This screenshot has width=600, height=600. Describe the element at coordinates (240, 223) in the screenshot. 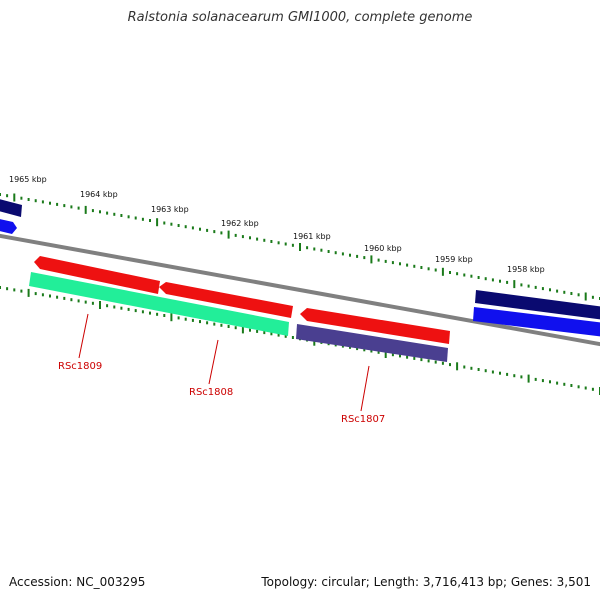

I see `scale-label-1962: 1962 kbp` at that location.